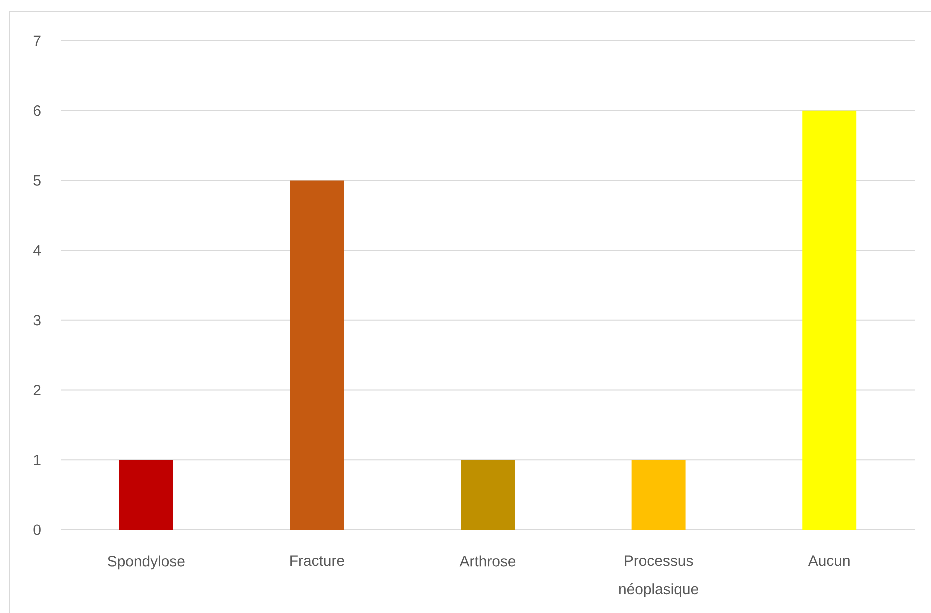 The width and height of the screenshot is (931, 613). I want to click on x-tick-label: Aucun, so click(829, 561).